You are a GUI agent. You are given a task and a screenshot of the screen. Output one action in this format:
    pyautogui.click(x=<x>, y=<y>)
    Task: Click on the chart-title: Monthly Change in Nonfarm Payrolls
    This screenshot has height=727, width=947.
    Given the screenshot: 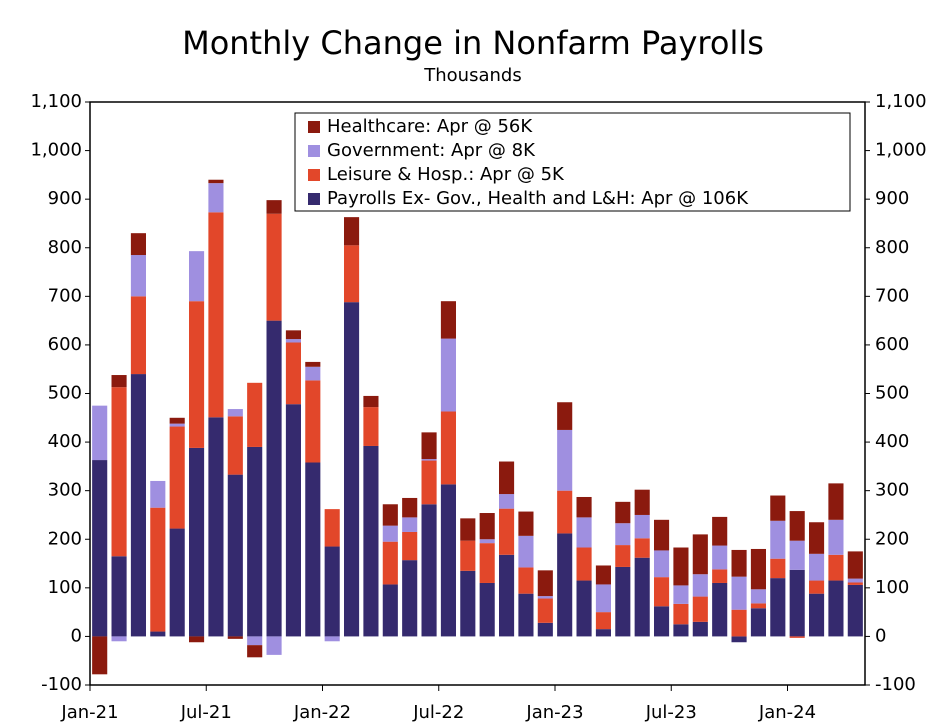 What is the action you would take?
    pyautogui.click(x=473, y=43)
    